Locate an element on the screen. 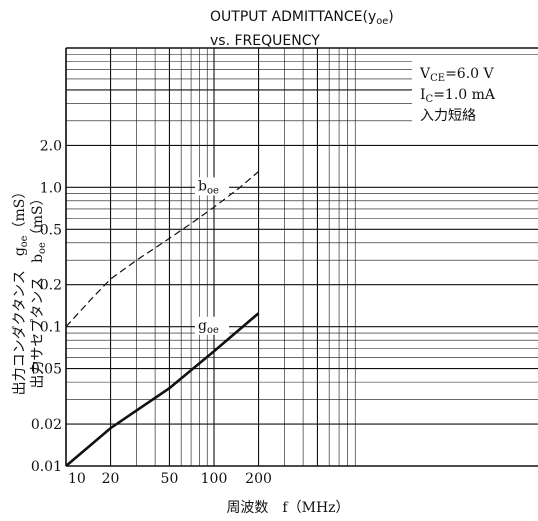 The image size is (538, 521). series-label-goe: goe is located at coordinates (208, 327).